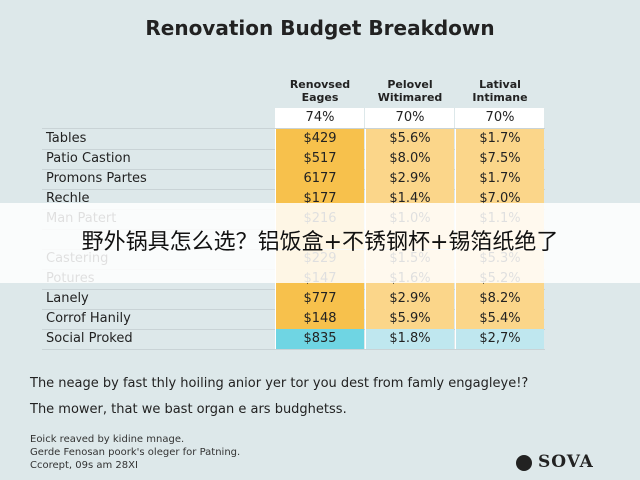 The width and height of the screenshot is (640, 480). I want to click on logo-icon, so click(524, 463).